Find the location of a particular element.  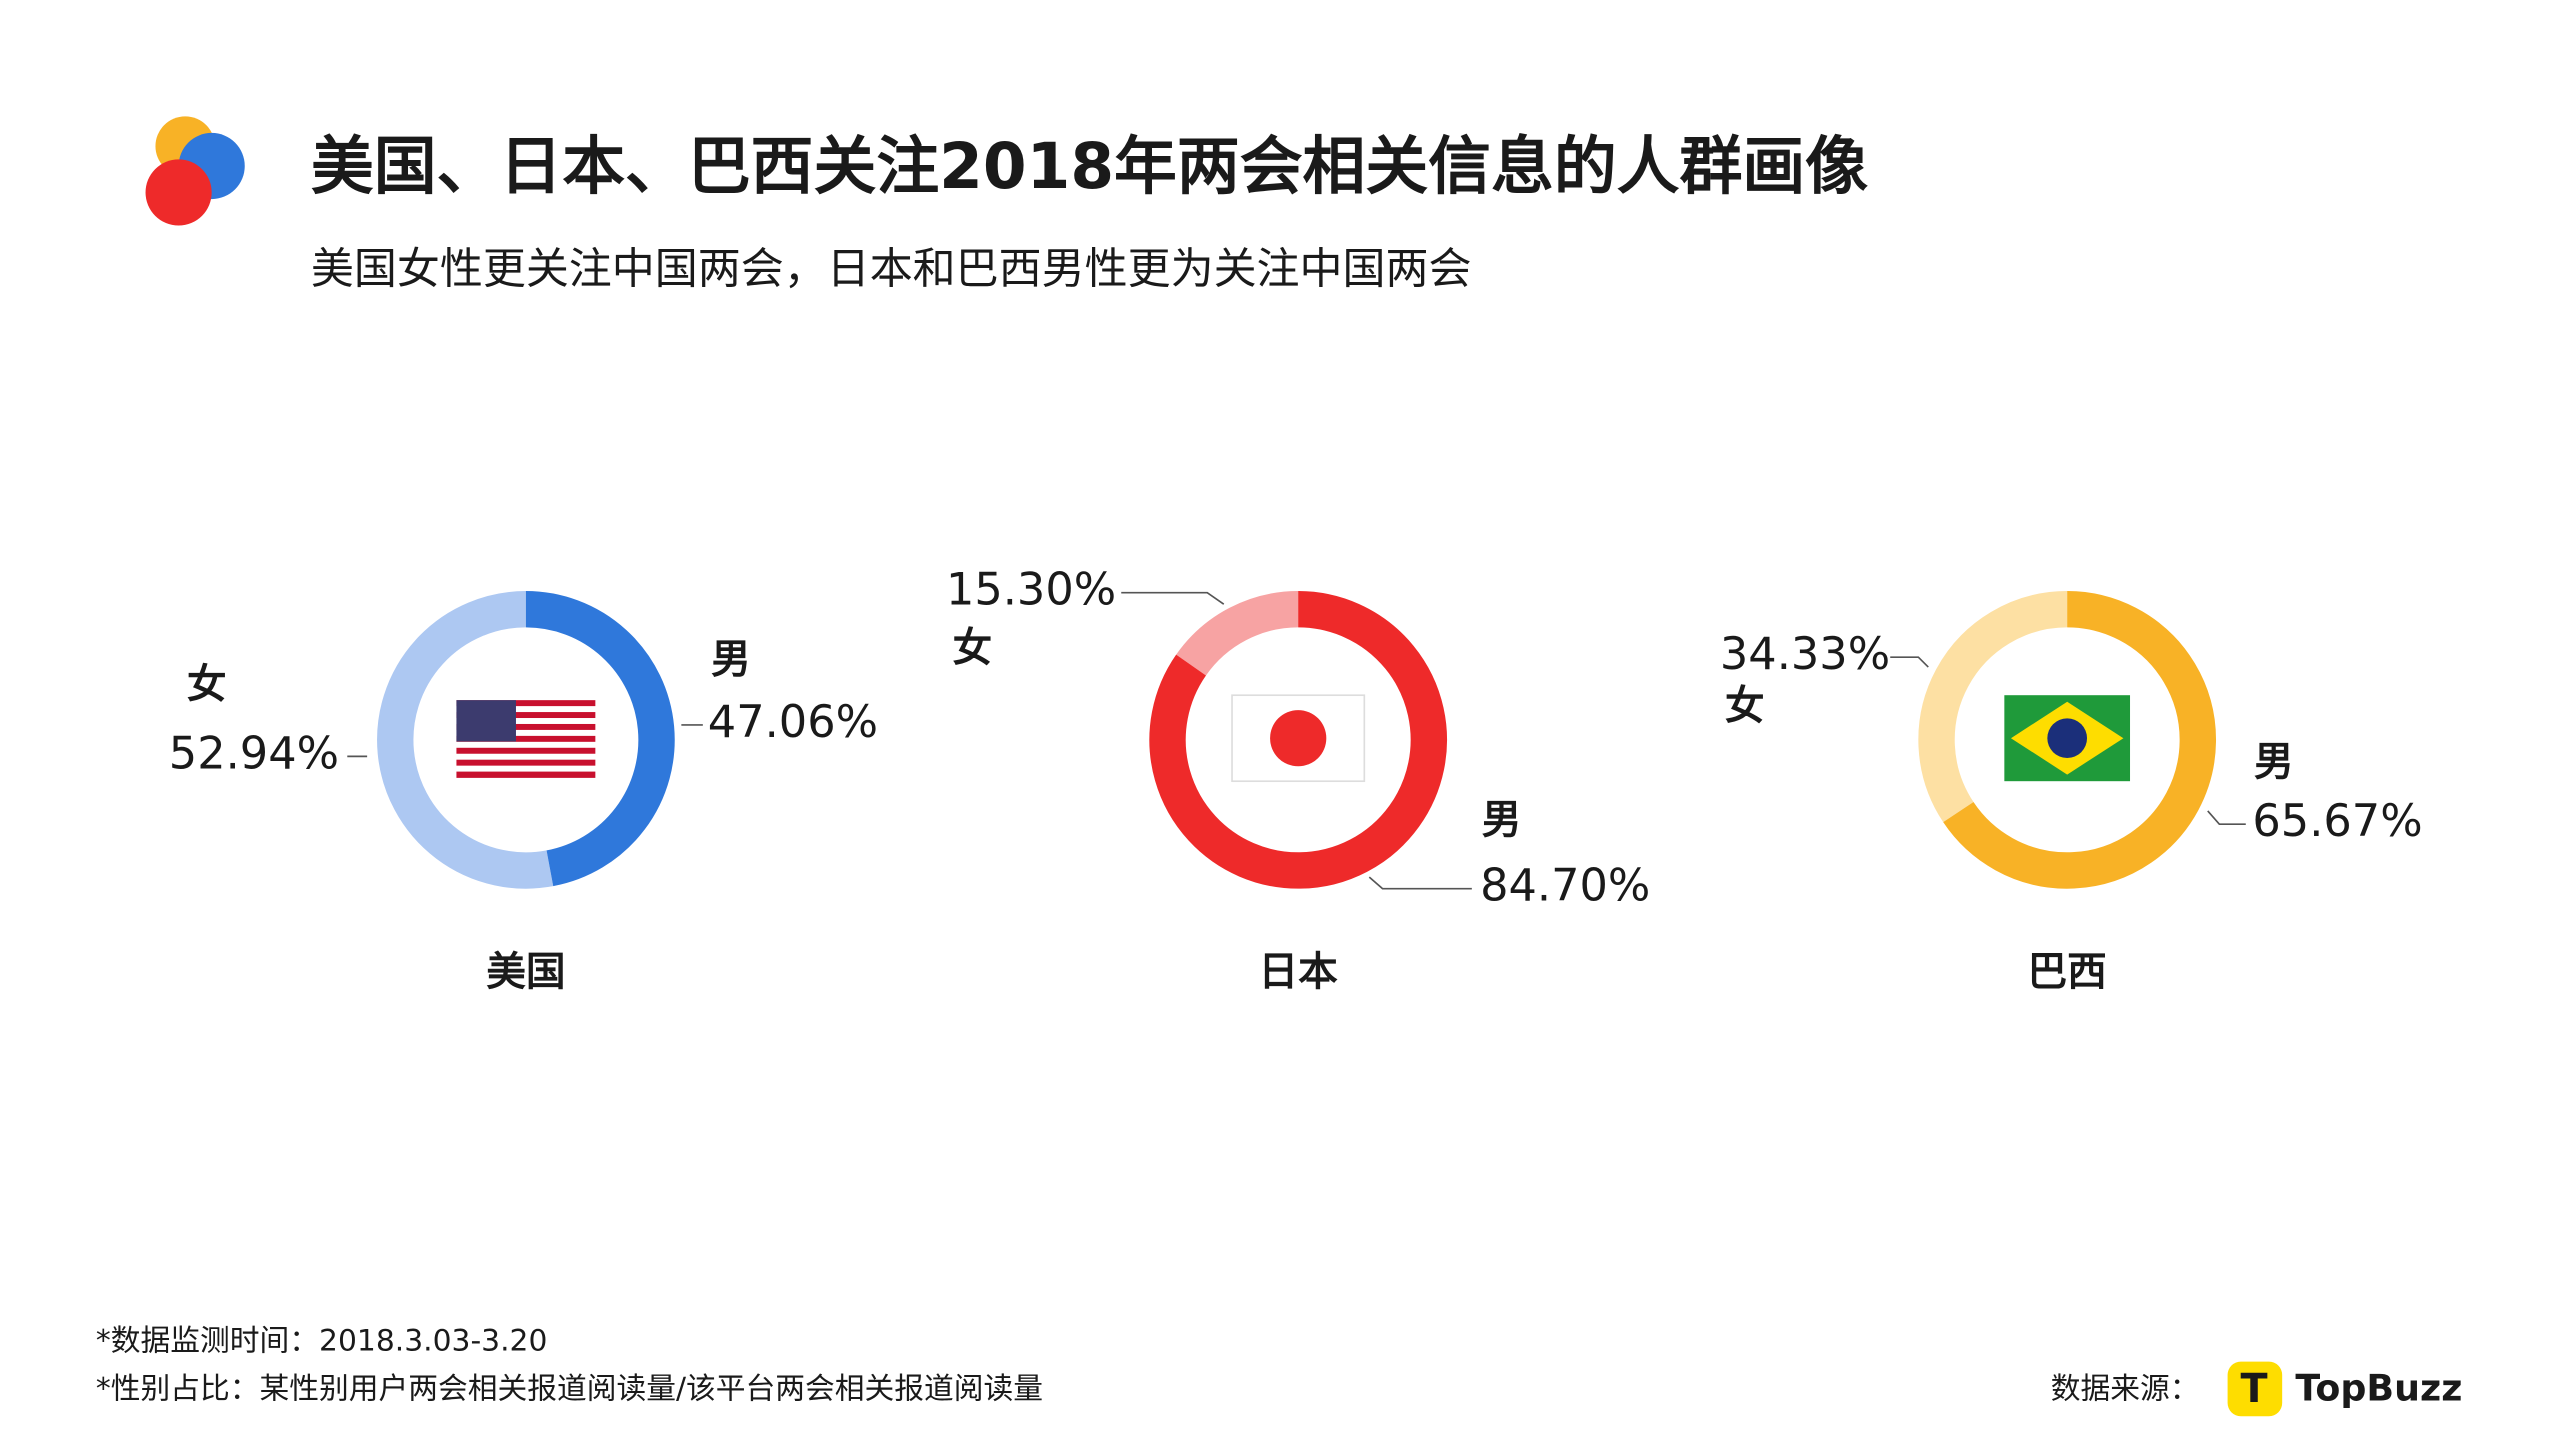

title: 美国、日本、巴西关注2018年两会相关信息的人群画像 is located at coordinates (1089, 166).